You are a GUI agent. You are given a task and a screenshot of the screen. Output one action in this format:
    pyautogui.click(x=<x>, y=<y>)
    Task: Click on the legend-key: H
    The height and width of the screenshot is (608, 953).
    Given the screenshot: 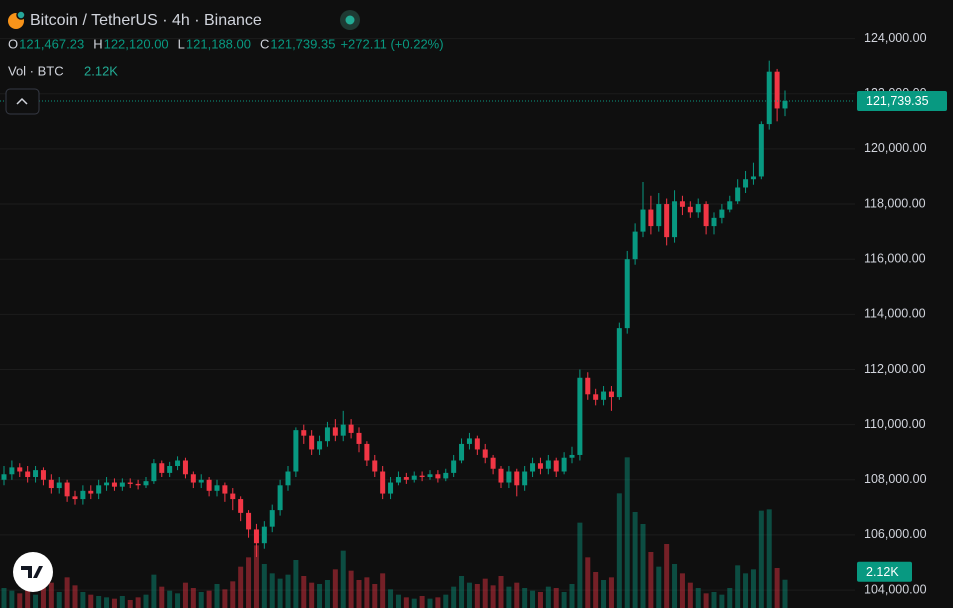 What is the action you would take?
    pyautogui.click(x=97, y=43)
    